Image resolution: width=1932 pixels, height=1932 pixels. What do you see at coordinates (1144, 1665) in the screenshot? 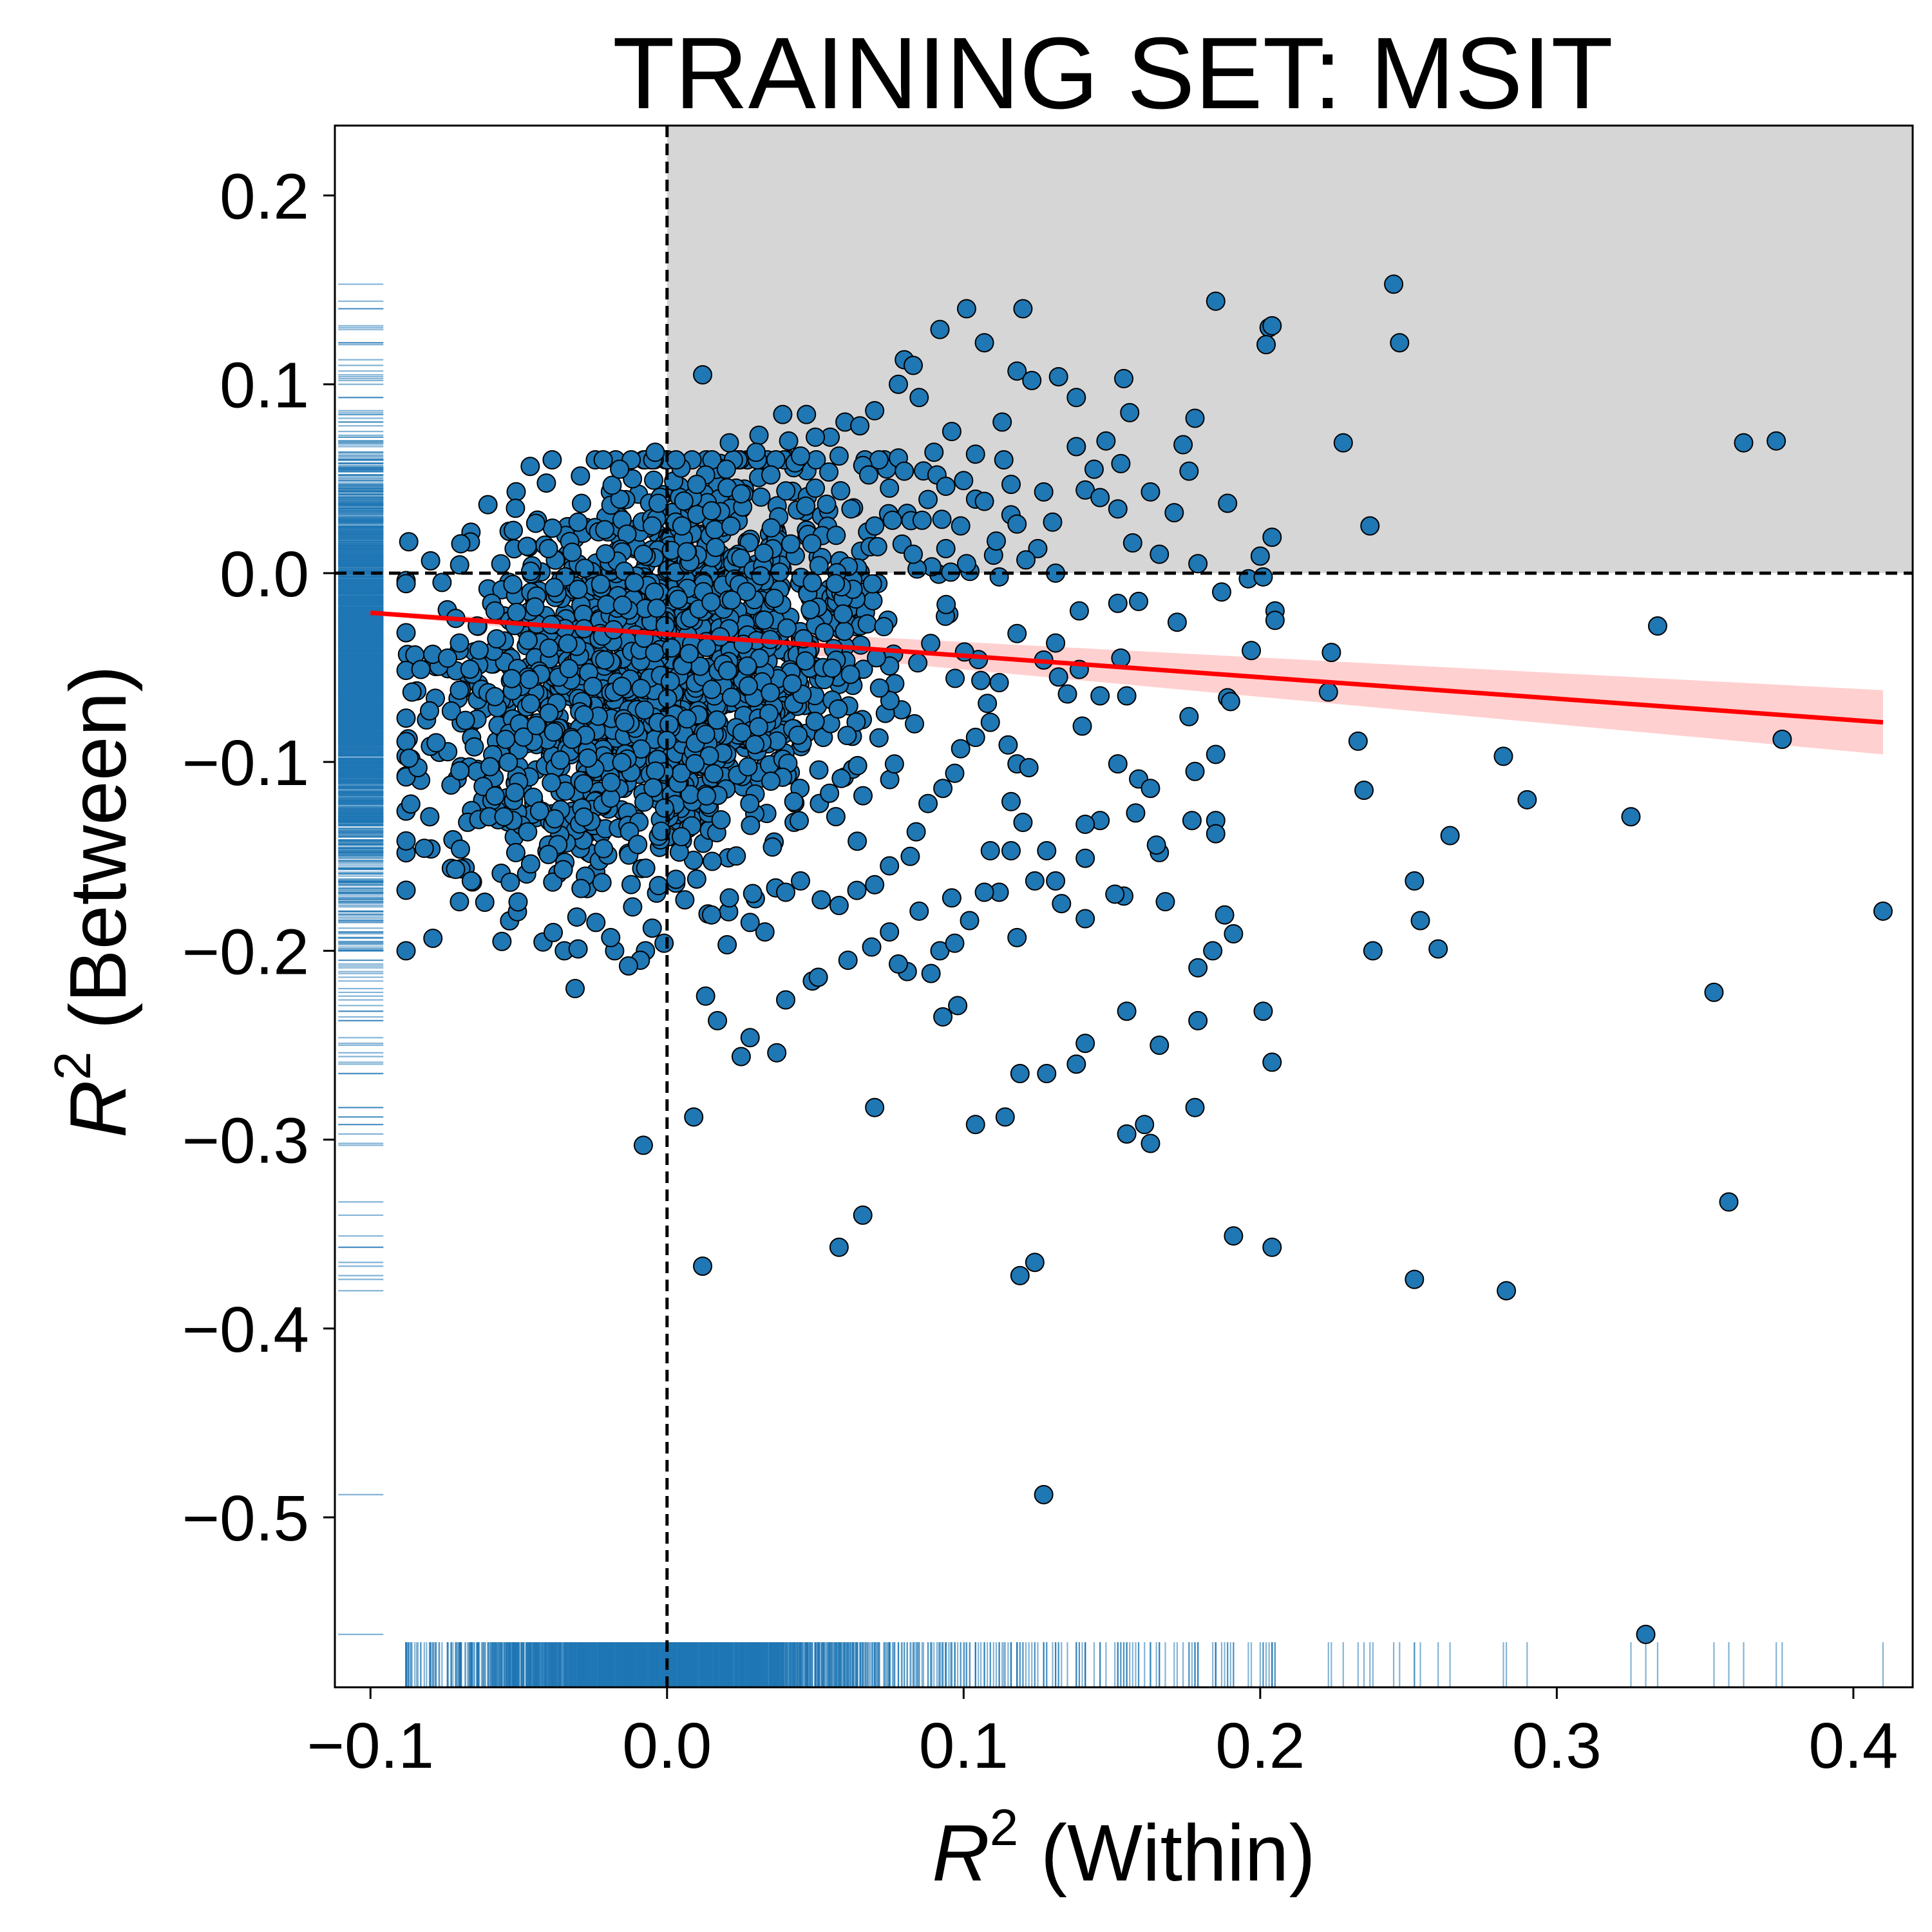
I see `rug-x-axis` at bounding box center [1144, 1665].